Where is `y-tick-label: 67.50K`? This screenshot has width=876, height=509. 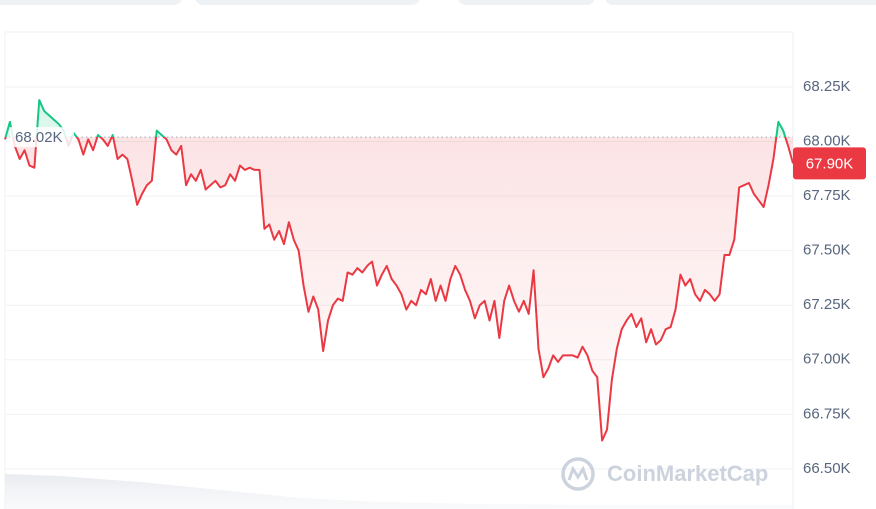
y-tick-label: 67.50K is located at coordinates (827, 250).